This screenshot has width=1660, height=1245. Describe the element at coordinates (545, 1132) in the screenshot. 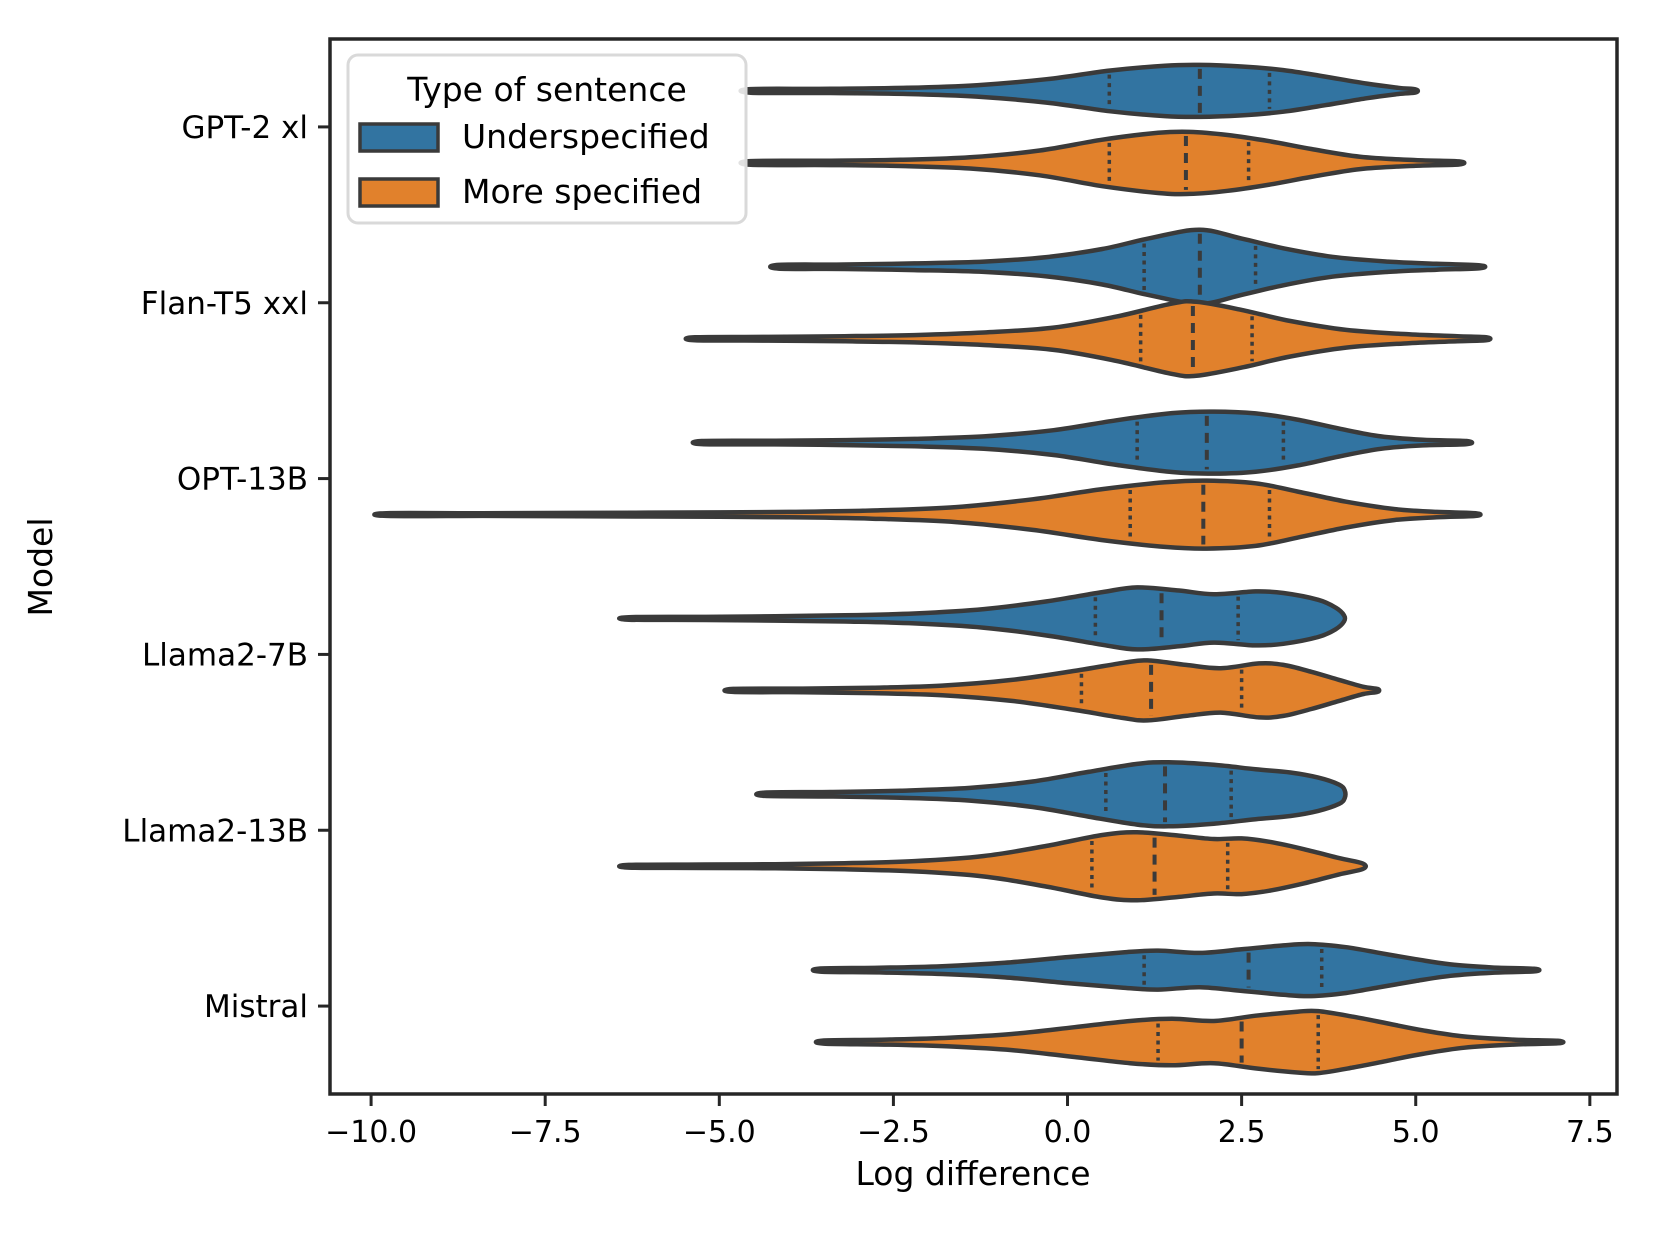

I see `x-tick-label: −7.5` at that location.